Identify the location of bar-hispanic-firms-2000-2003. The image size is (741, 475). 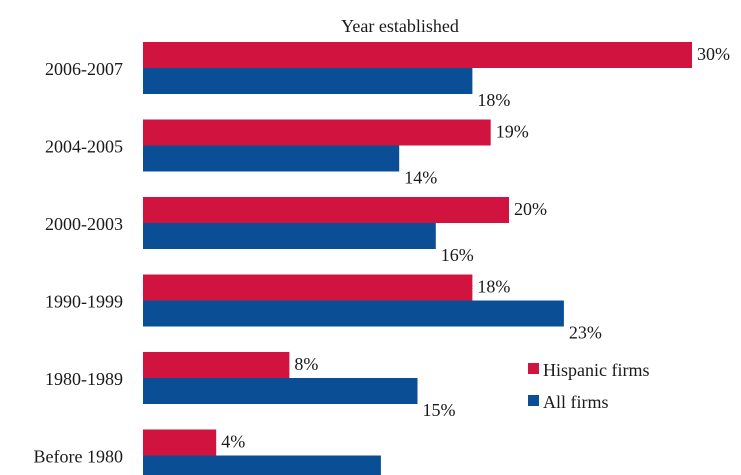
(326, 210).